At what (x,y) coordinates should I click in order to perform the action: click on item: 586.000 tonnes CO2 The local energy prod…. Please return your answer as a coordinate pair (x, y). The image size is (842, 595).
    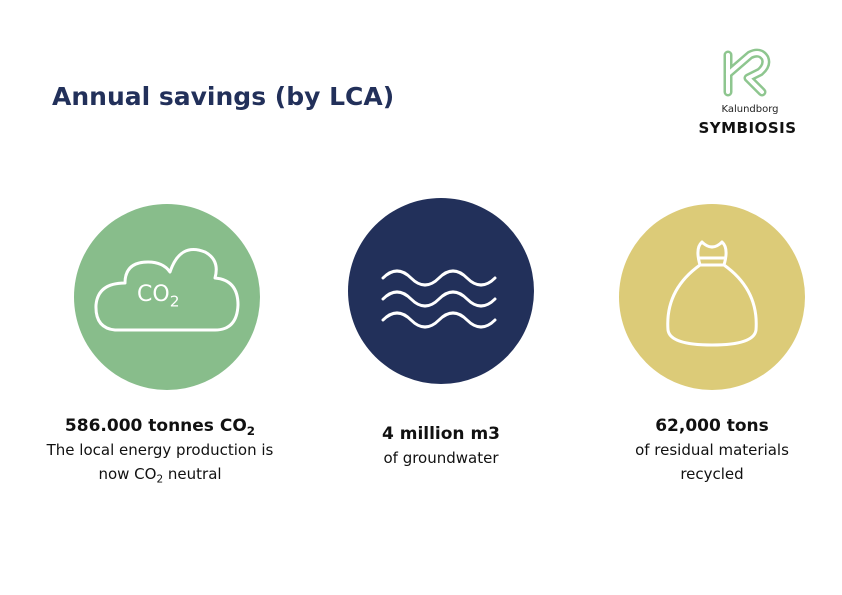
    Looking at the image, I should click on (160, 450).